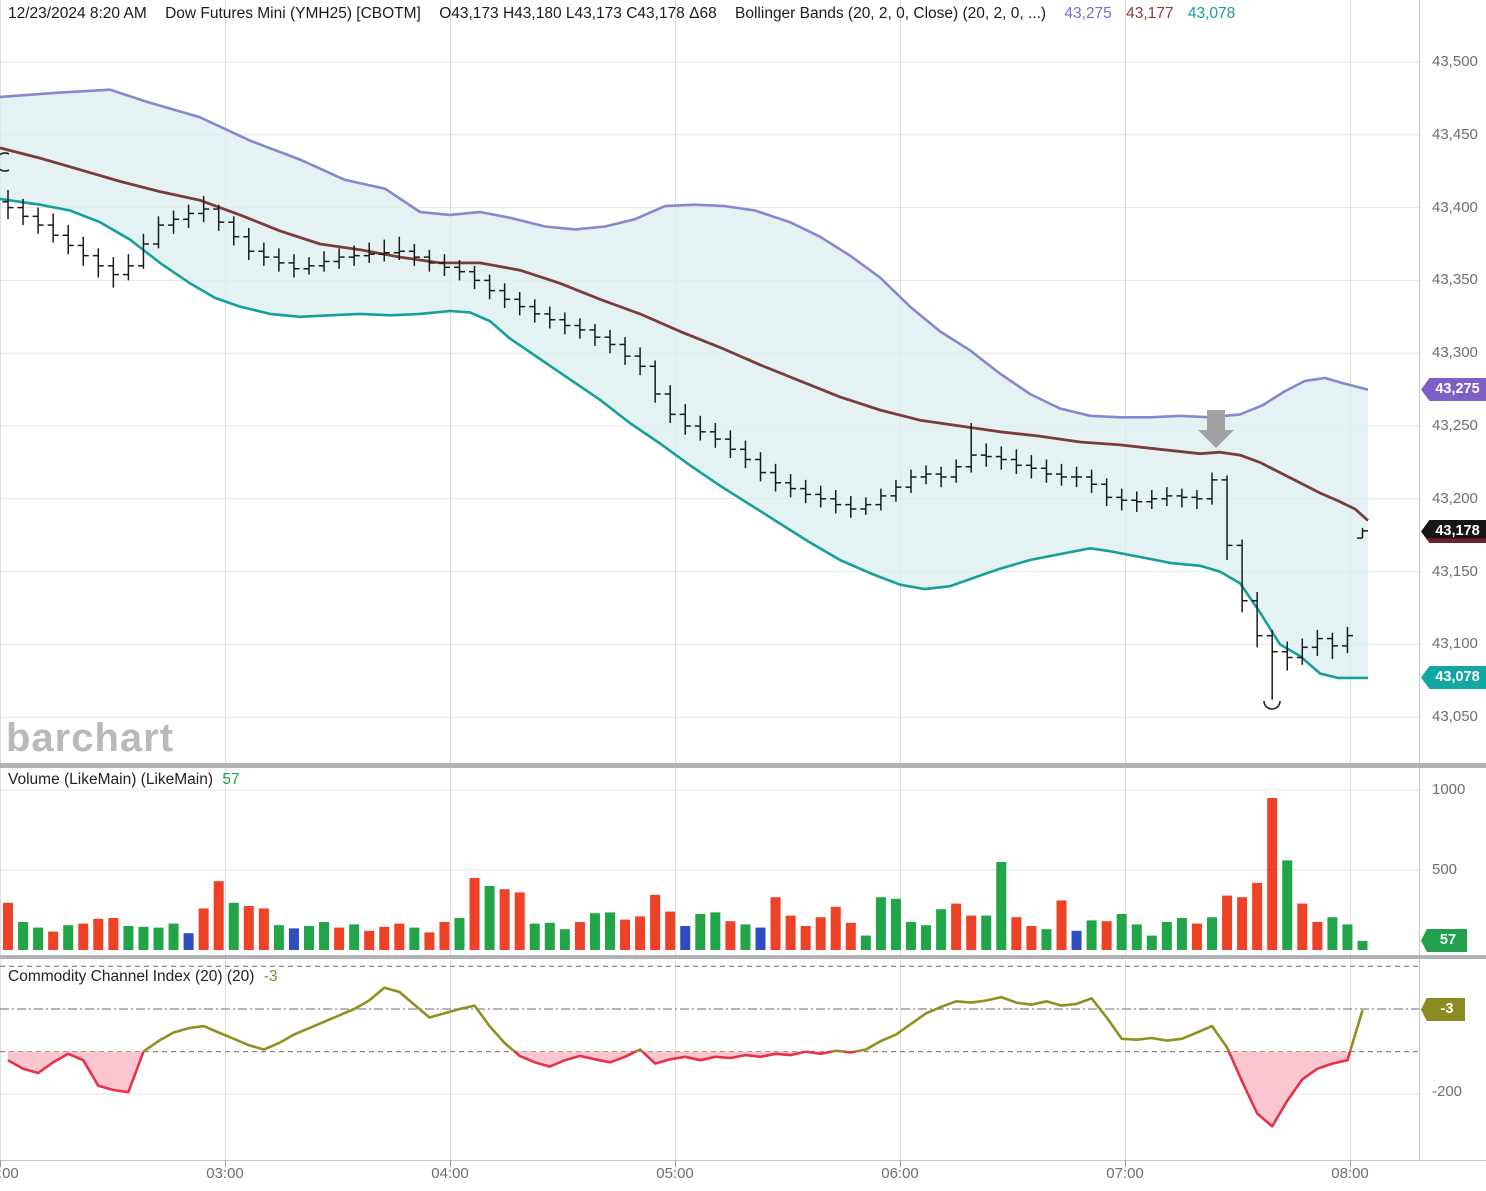 The width and height of the screenshot is (1486, 1191). Describe the element at coordinates (675, 1173) in the screenshot. I see `time-tick-label: 05:00` at that location.